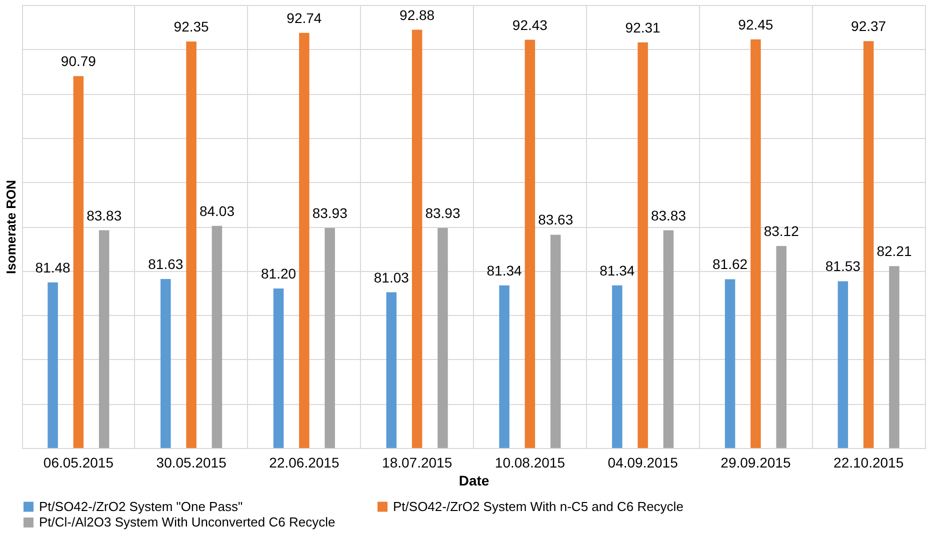 Image resolution: width=941 pixels, height=543 pixels. I want to click on data-label: 81.62, so click(730, 264).